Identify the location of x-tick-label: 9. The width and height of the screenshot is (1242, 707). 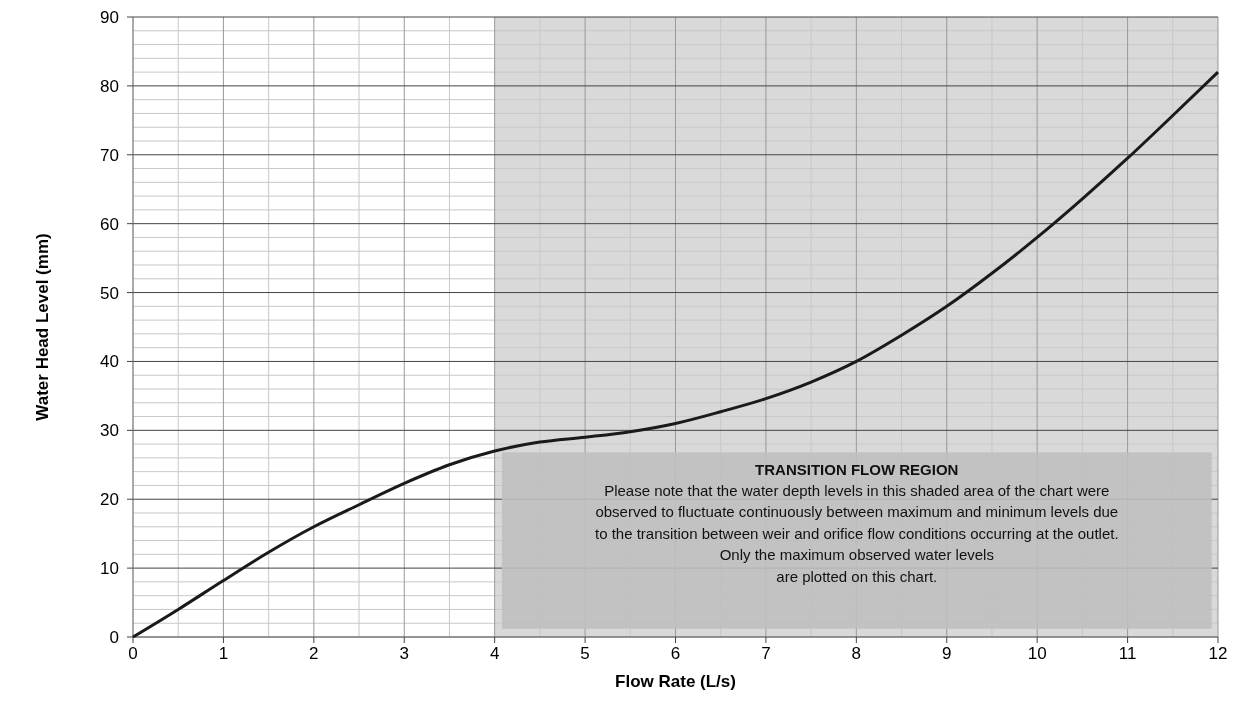
(947, 653).